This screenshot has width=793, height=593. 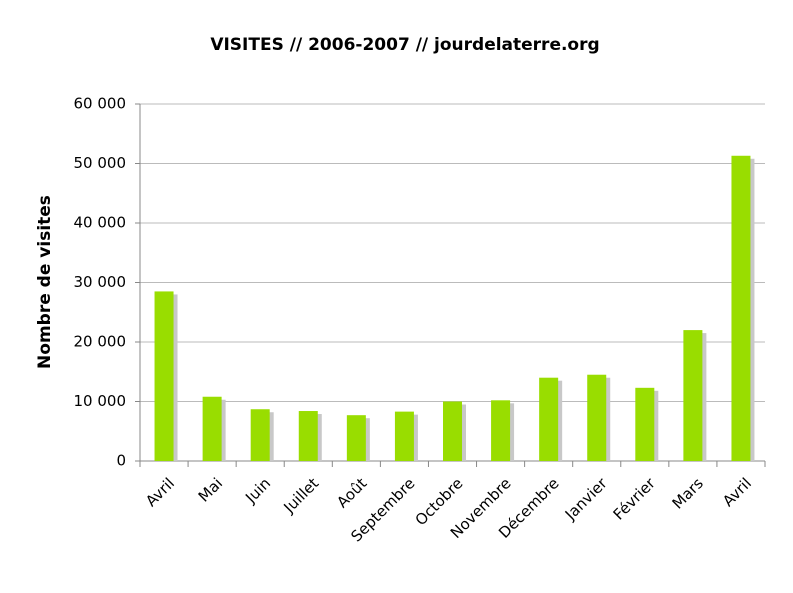 I want to click on y-axis-label: Nombre de visites, so click(x=45, y=282).